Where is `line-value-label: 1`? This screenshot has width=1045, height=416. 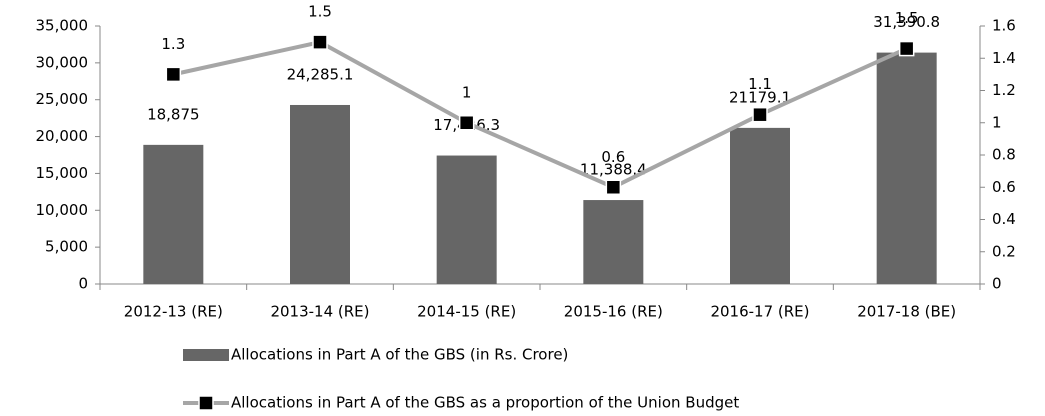 line-value-label: 1 is located at coordinates (467, 92).